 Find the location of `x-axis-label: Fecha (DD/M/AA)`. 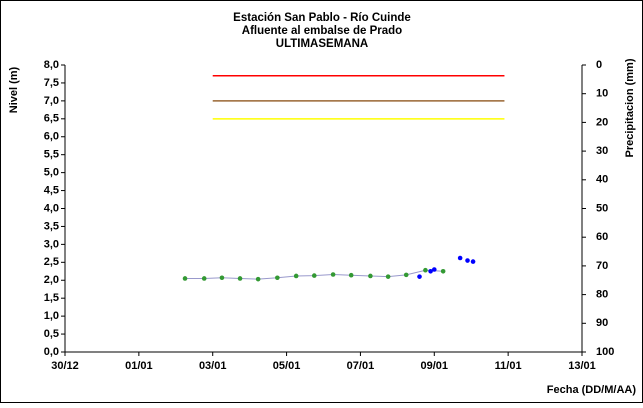

x-axis-label: Fecha (DD/M/AA) is located at coordinates (592, 390).